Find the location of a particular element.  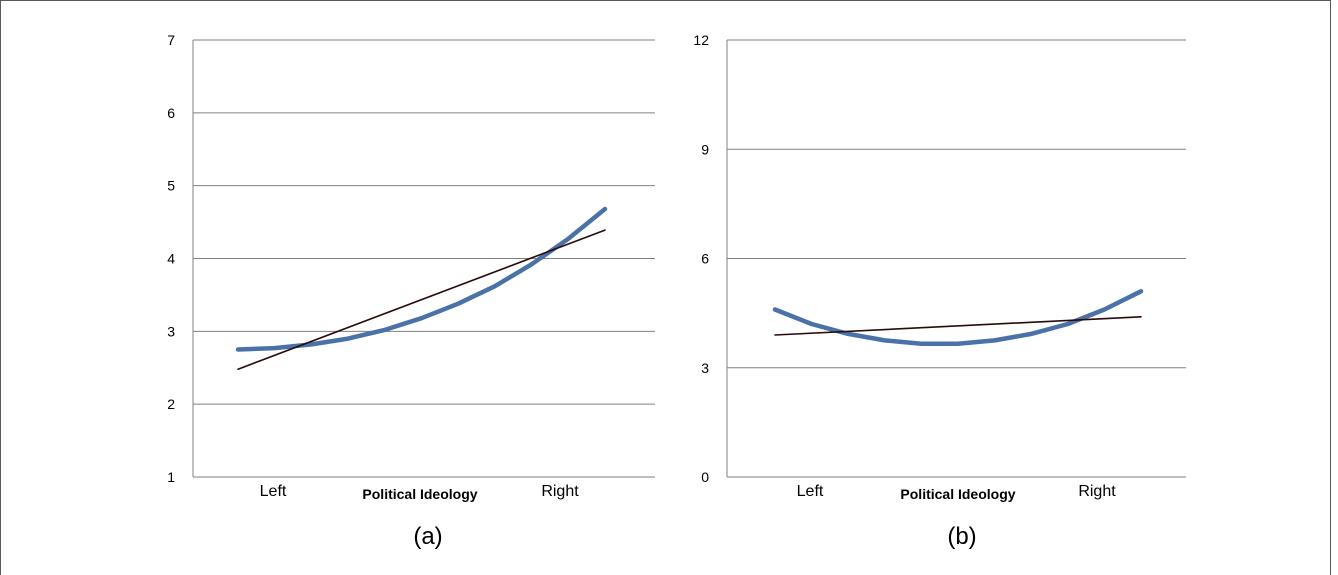

panel-label: (b) is located at coordinates (961, 536).